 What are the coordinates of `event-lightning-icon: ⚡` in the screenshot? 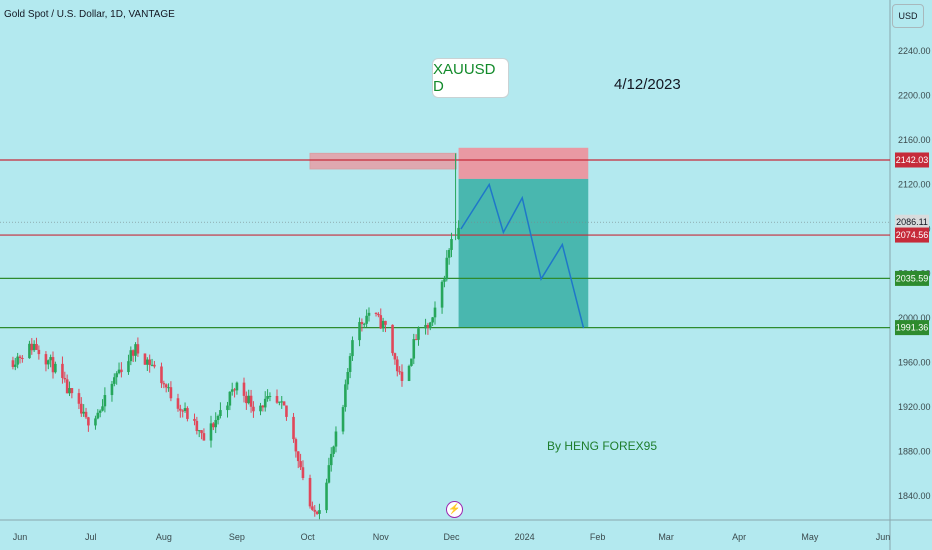 It's located at (454, 509).